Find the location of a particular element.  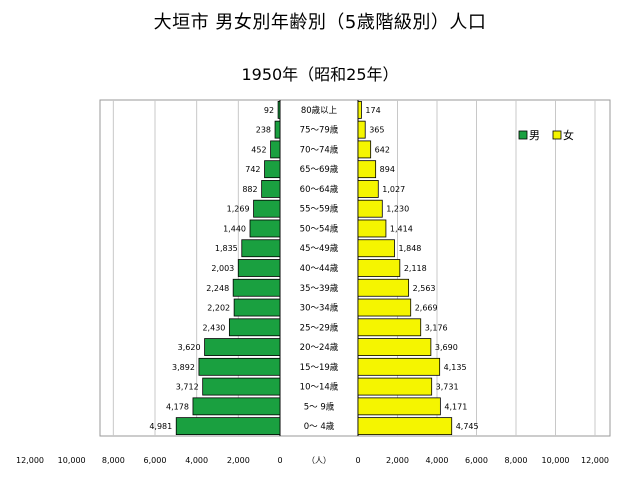

data-label-female: 1,414 is located at coordinates (401, 228).